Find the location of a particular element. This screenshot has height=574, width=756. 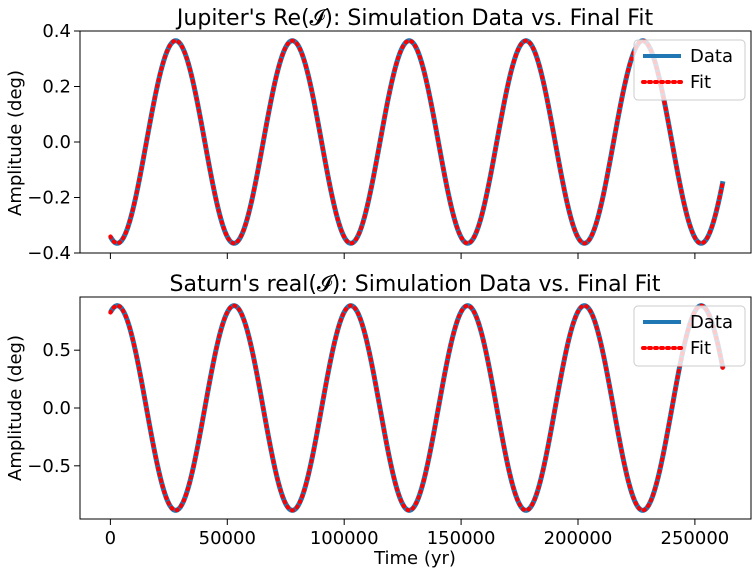

saturn-yticks: −0.5 0.0 0.5 is located at coordinates (53, 408).